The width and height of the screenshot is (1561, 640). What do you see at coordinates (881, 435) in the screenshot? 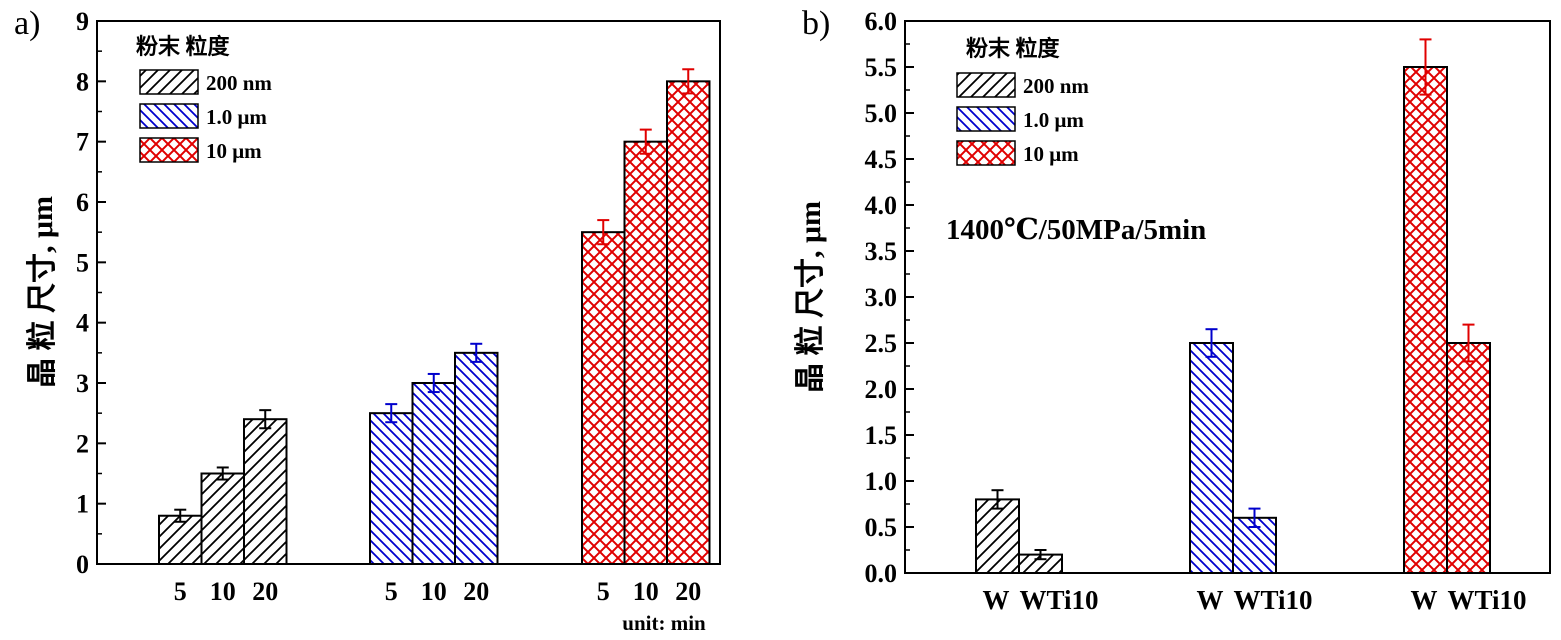
I see `y-tick-label: 1.5` at bounding box center [881, 435].